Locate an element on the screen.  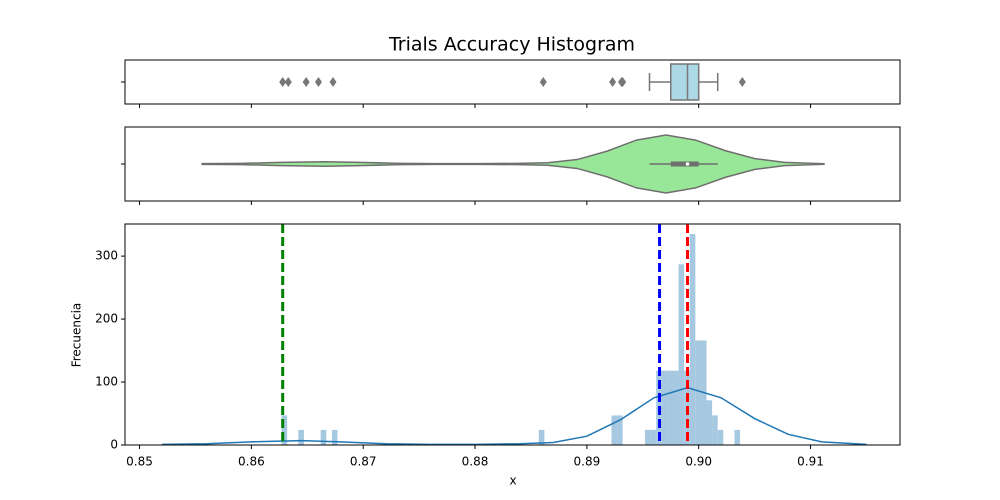
violin-box is located at coordinates (684, 164).